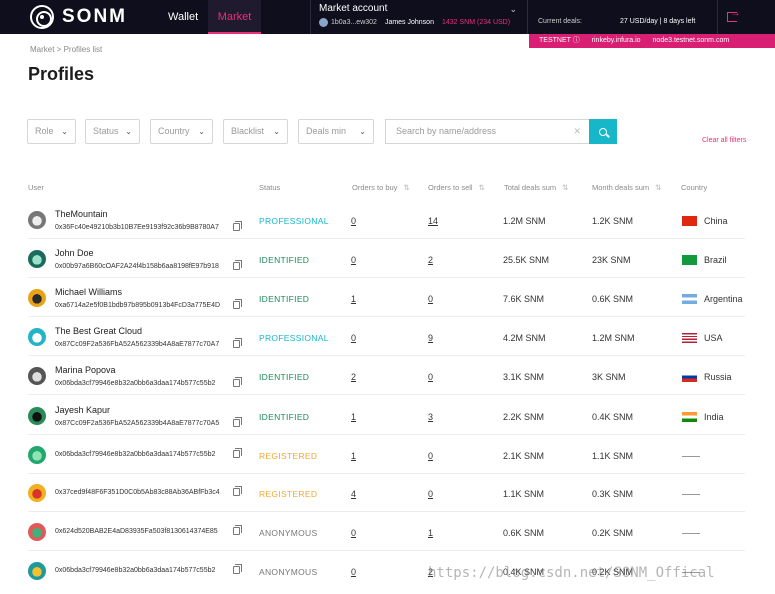  I want to click on search-button, so click(603, 131).